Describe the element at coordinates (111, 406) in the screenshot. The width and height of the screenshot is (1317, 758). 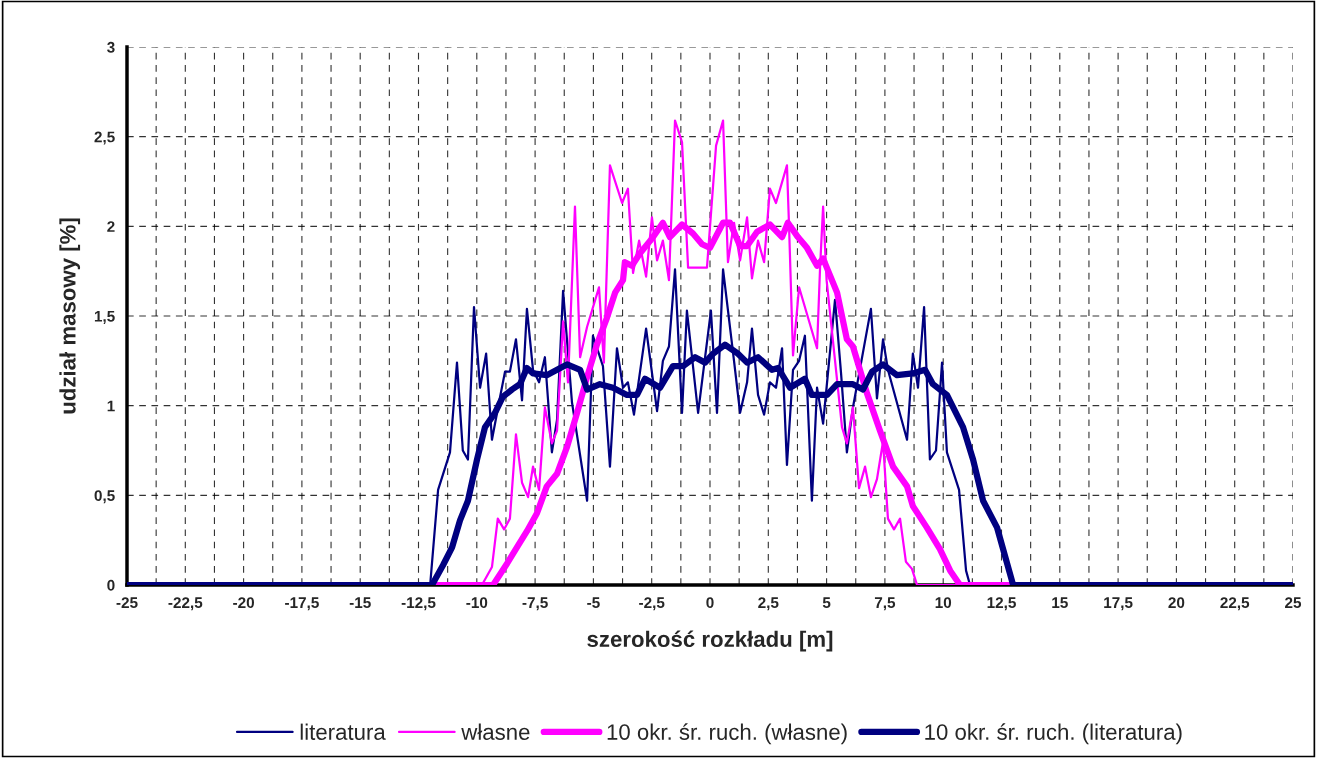
I see `y-tick-label: 1` at that location.